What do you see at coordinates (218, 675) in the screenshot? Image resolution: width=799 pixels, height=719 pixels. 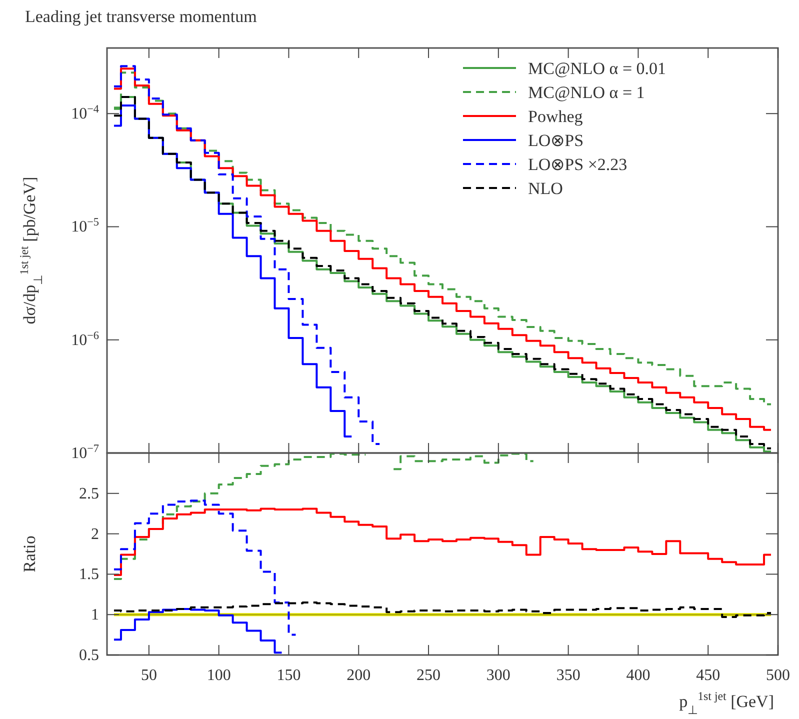 I see `x-tick-label: 100` at bounding box center [218, 675].